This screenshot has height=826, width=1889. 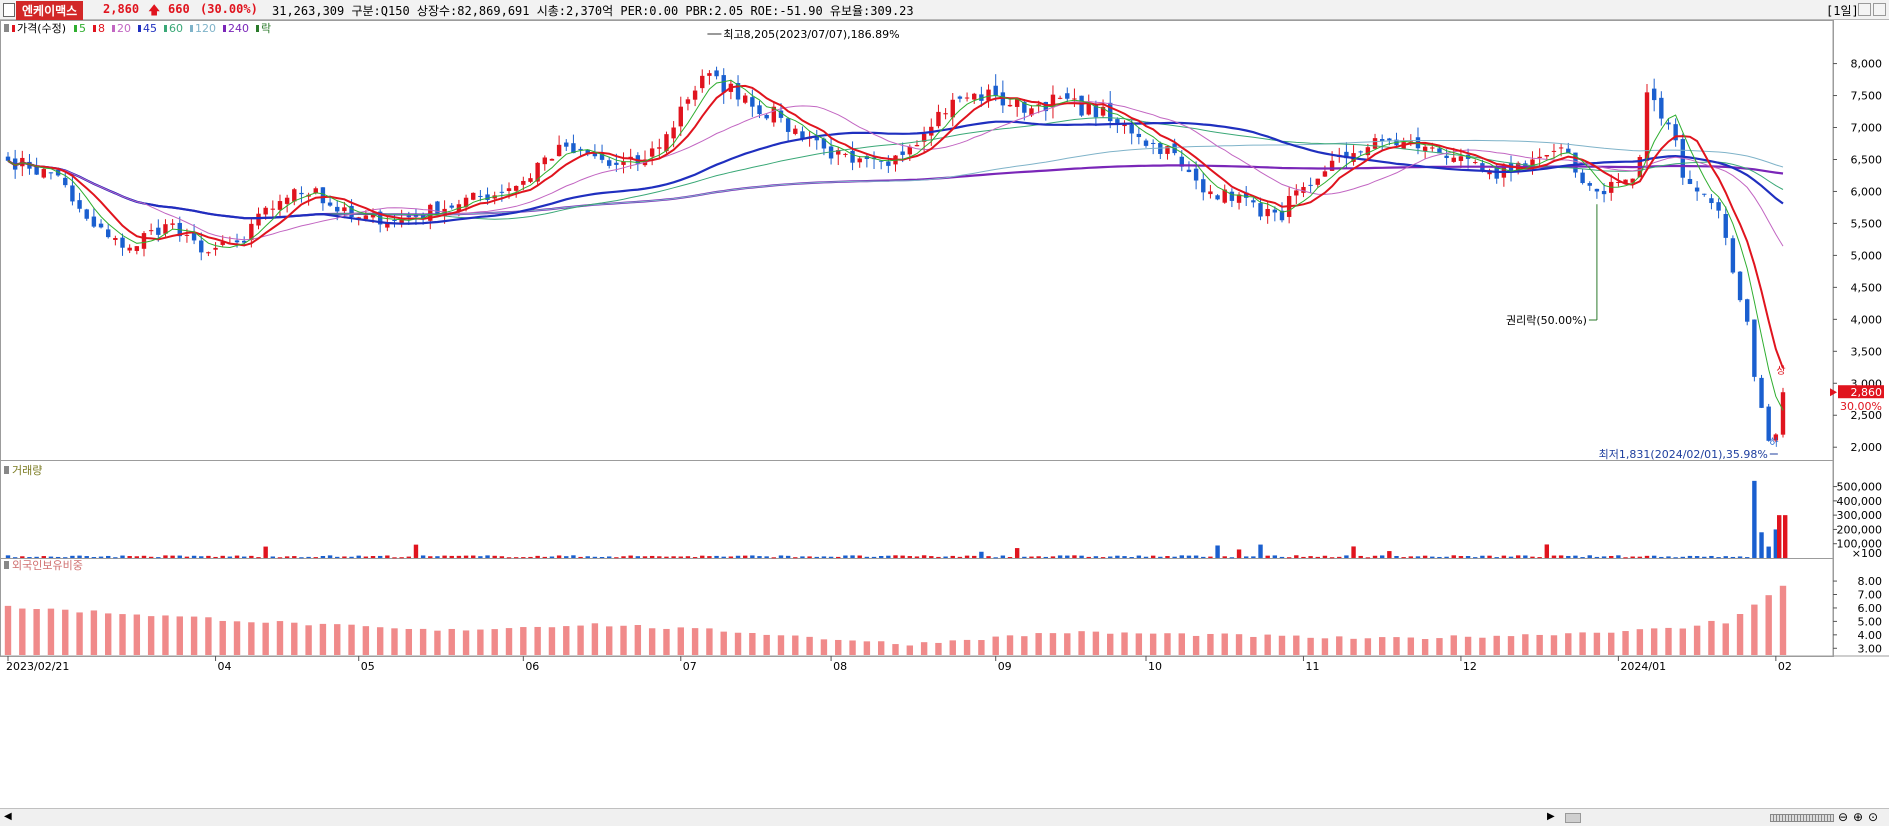 What do you see at coordinates (1005, 666) in the screenshot?
I see `date-tick-label: 09` at bounding box center [1005, 666].